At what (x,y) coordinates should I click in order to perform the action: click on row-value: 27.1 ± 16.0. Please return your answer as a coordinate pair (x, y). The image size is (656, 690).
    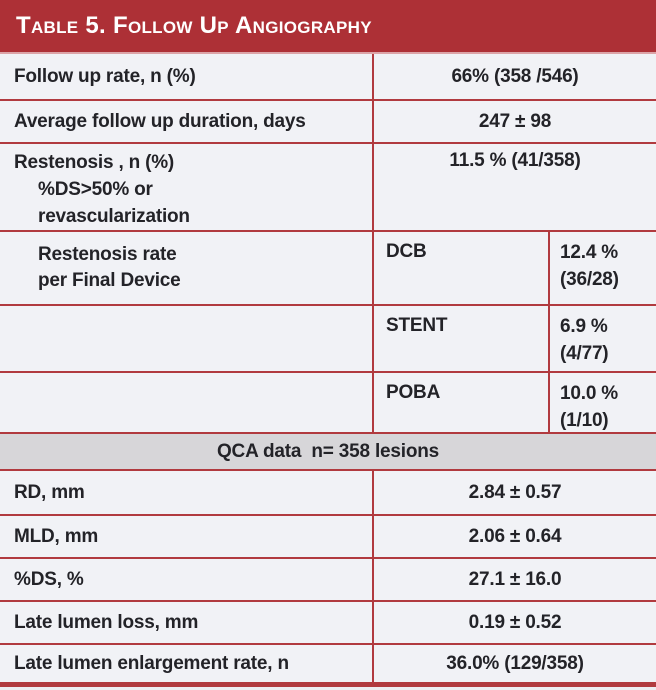
    Looking at the image, I should click on (514, 579).